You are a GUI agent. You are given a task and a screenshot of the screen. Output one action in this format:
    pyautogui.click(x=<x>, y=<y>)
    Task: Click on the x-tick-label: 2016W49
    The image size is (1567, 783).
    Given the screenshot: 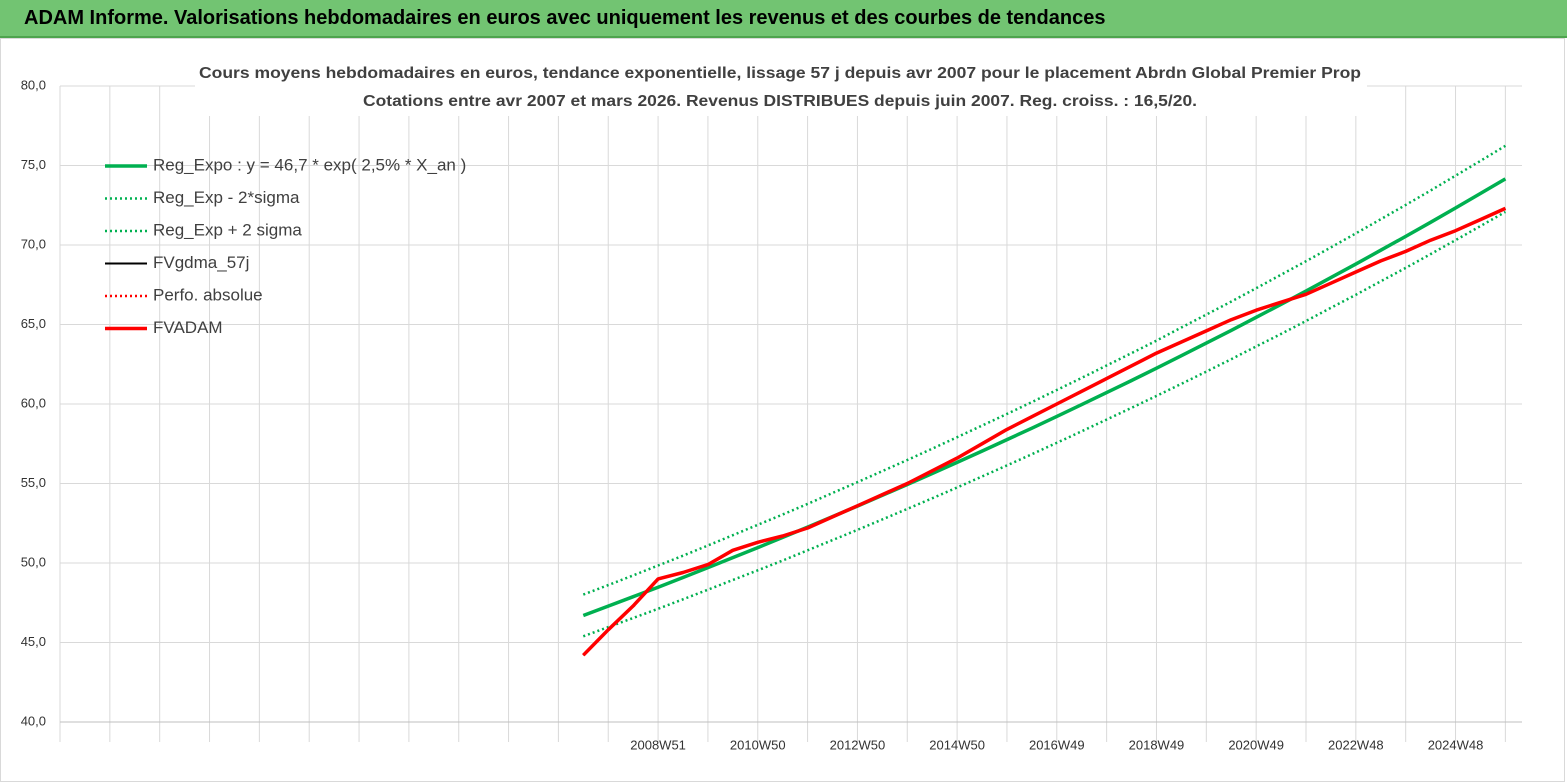 What is the action you would take?
    pyautogui.click(x=1057, y=744)
    